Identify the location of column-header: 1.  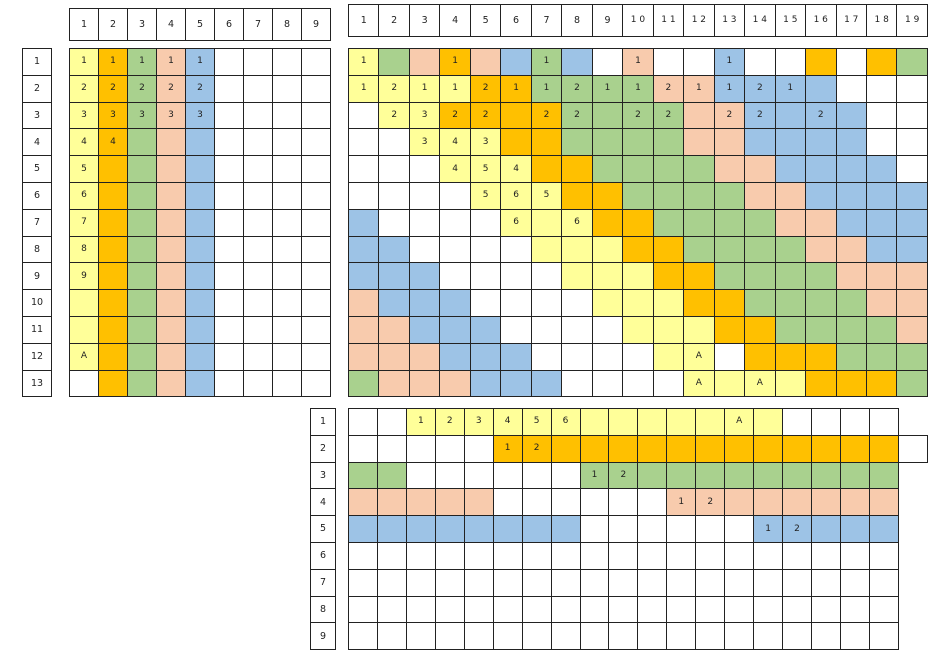
(363, 20).